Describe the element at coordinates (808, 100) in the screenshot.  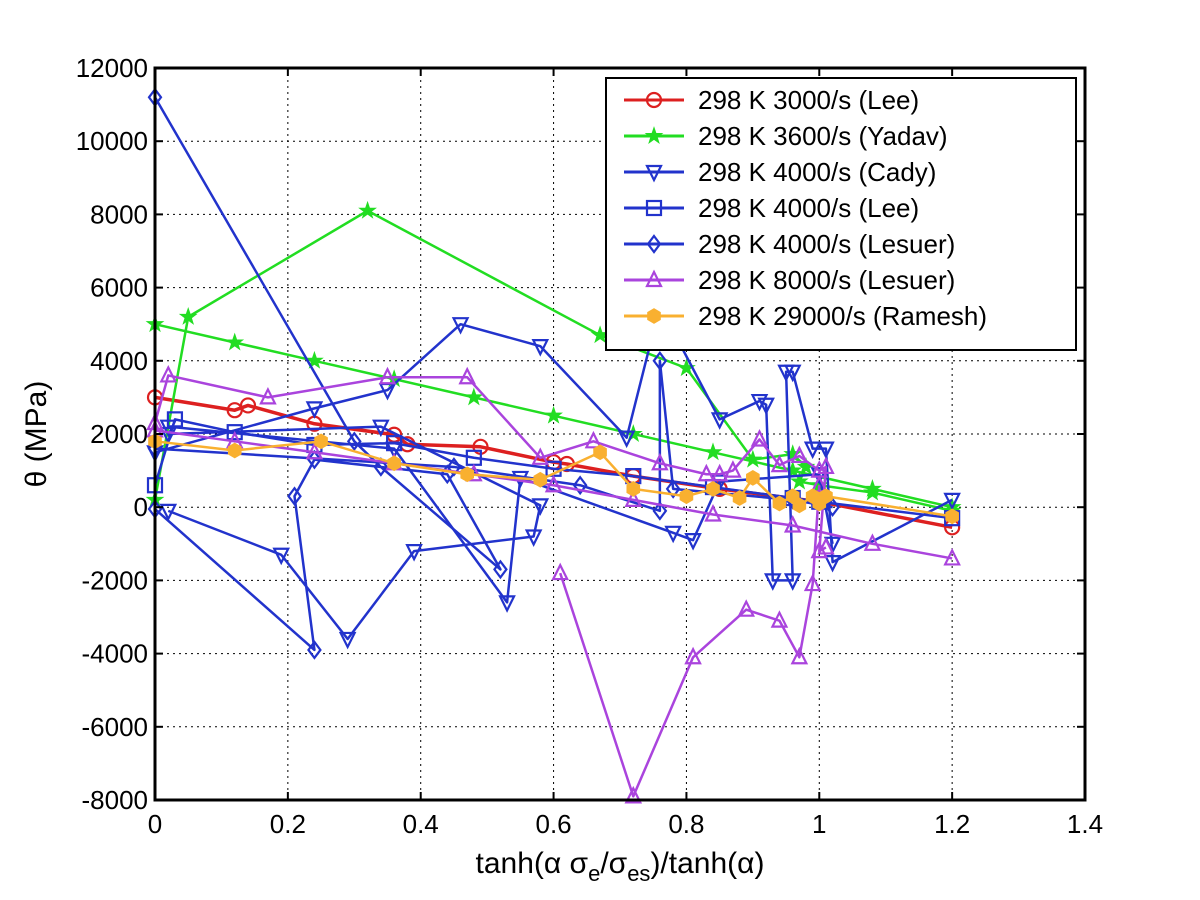
I see `legend-label: 298 K 3000/s (Lee)` at that location.